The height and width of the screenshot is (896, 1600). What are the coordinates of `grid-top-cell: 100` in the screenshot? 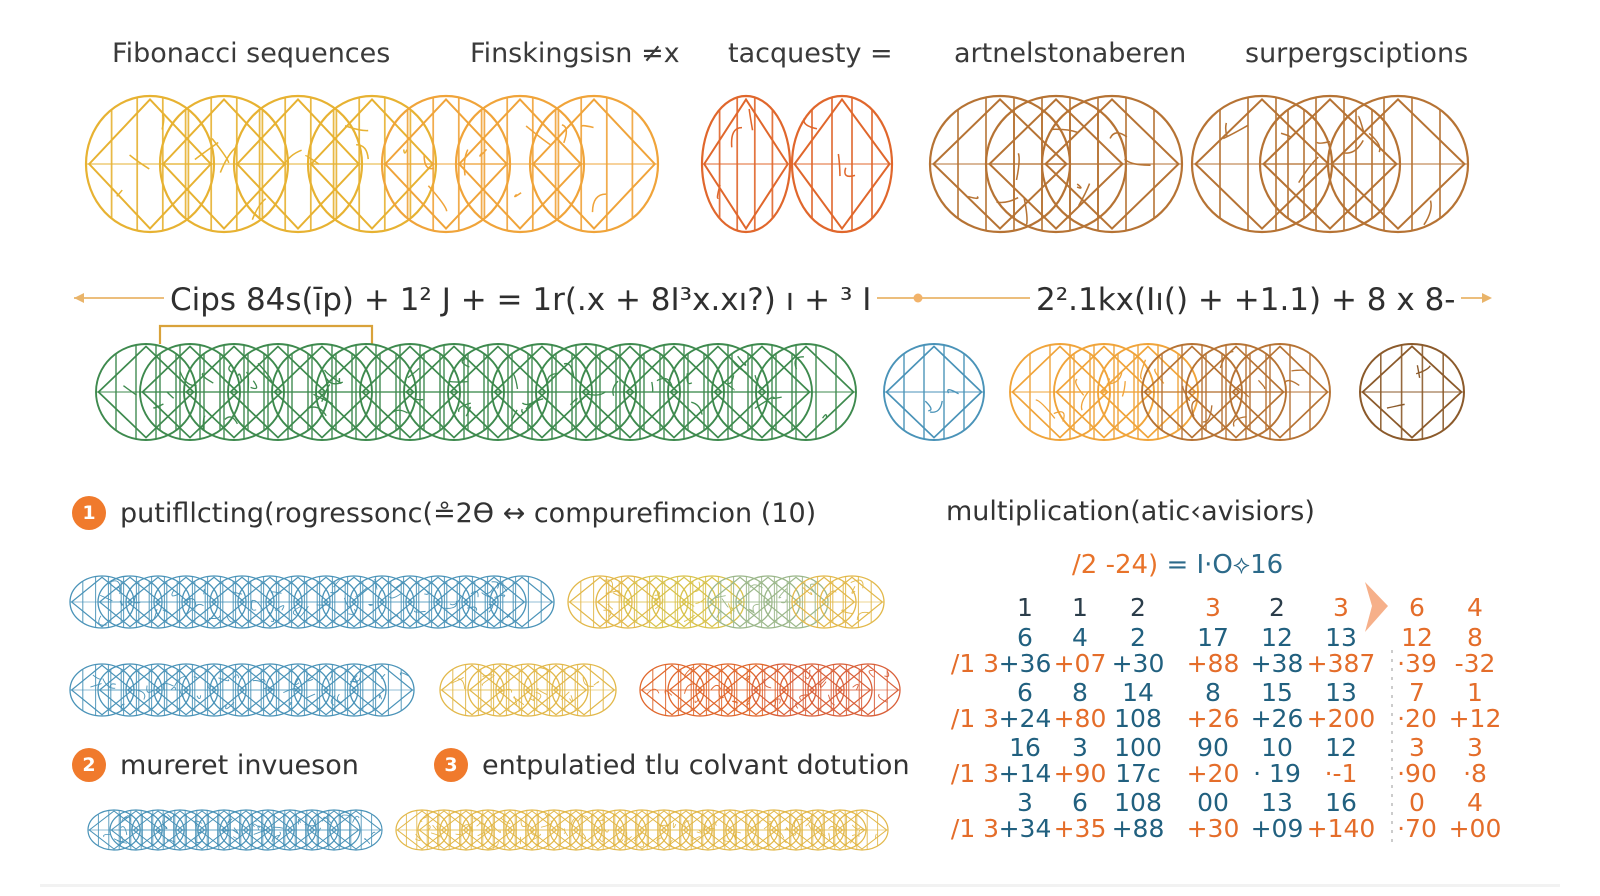 It's located at (1138, 747).